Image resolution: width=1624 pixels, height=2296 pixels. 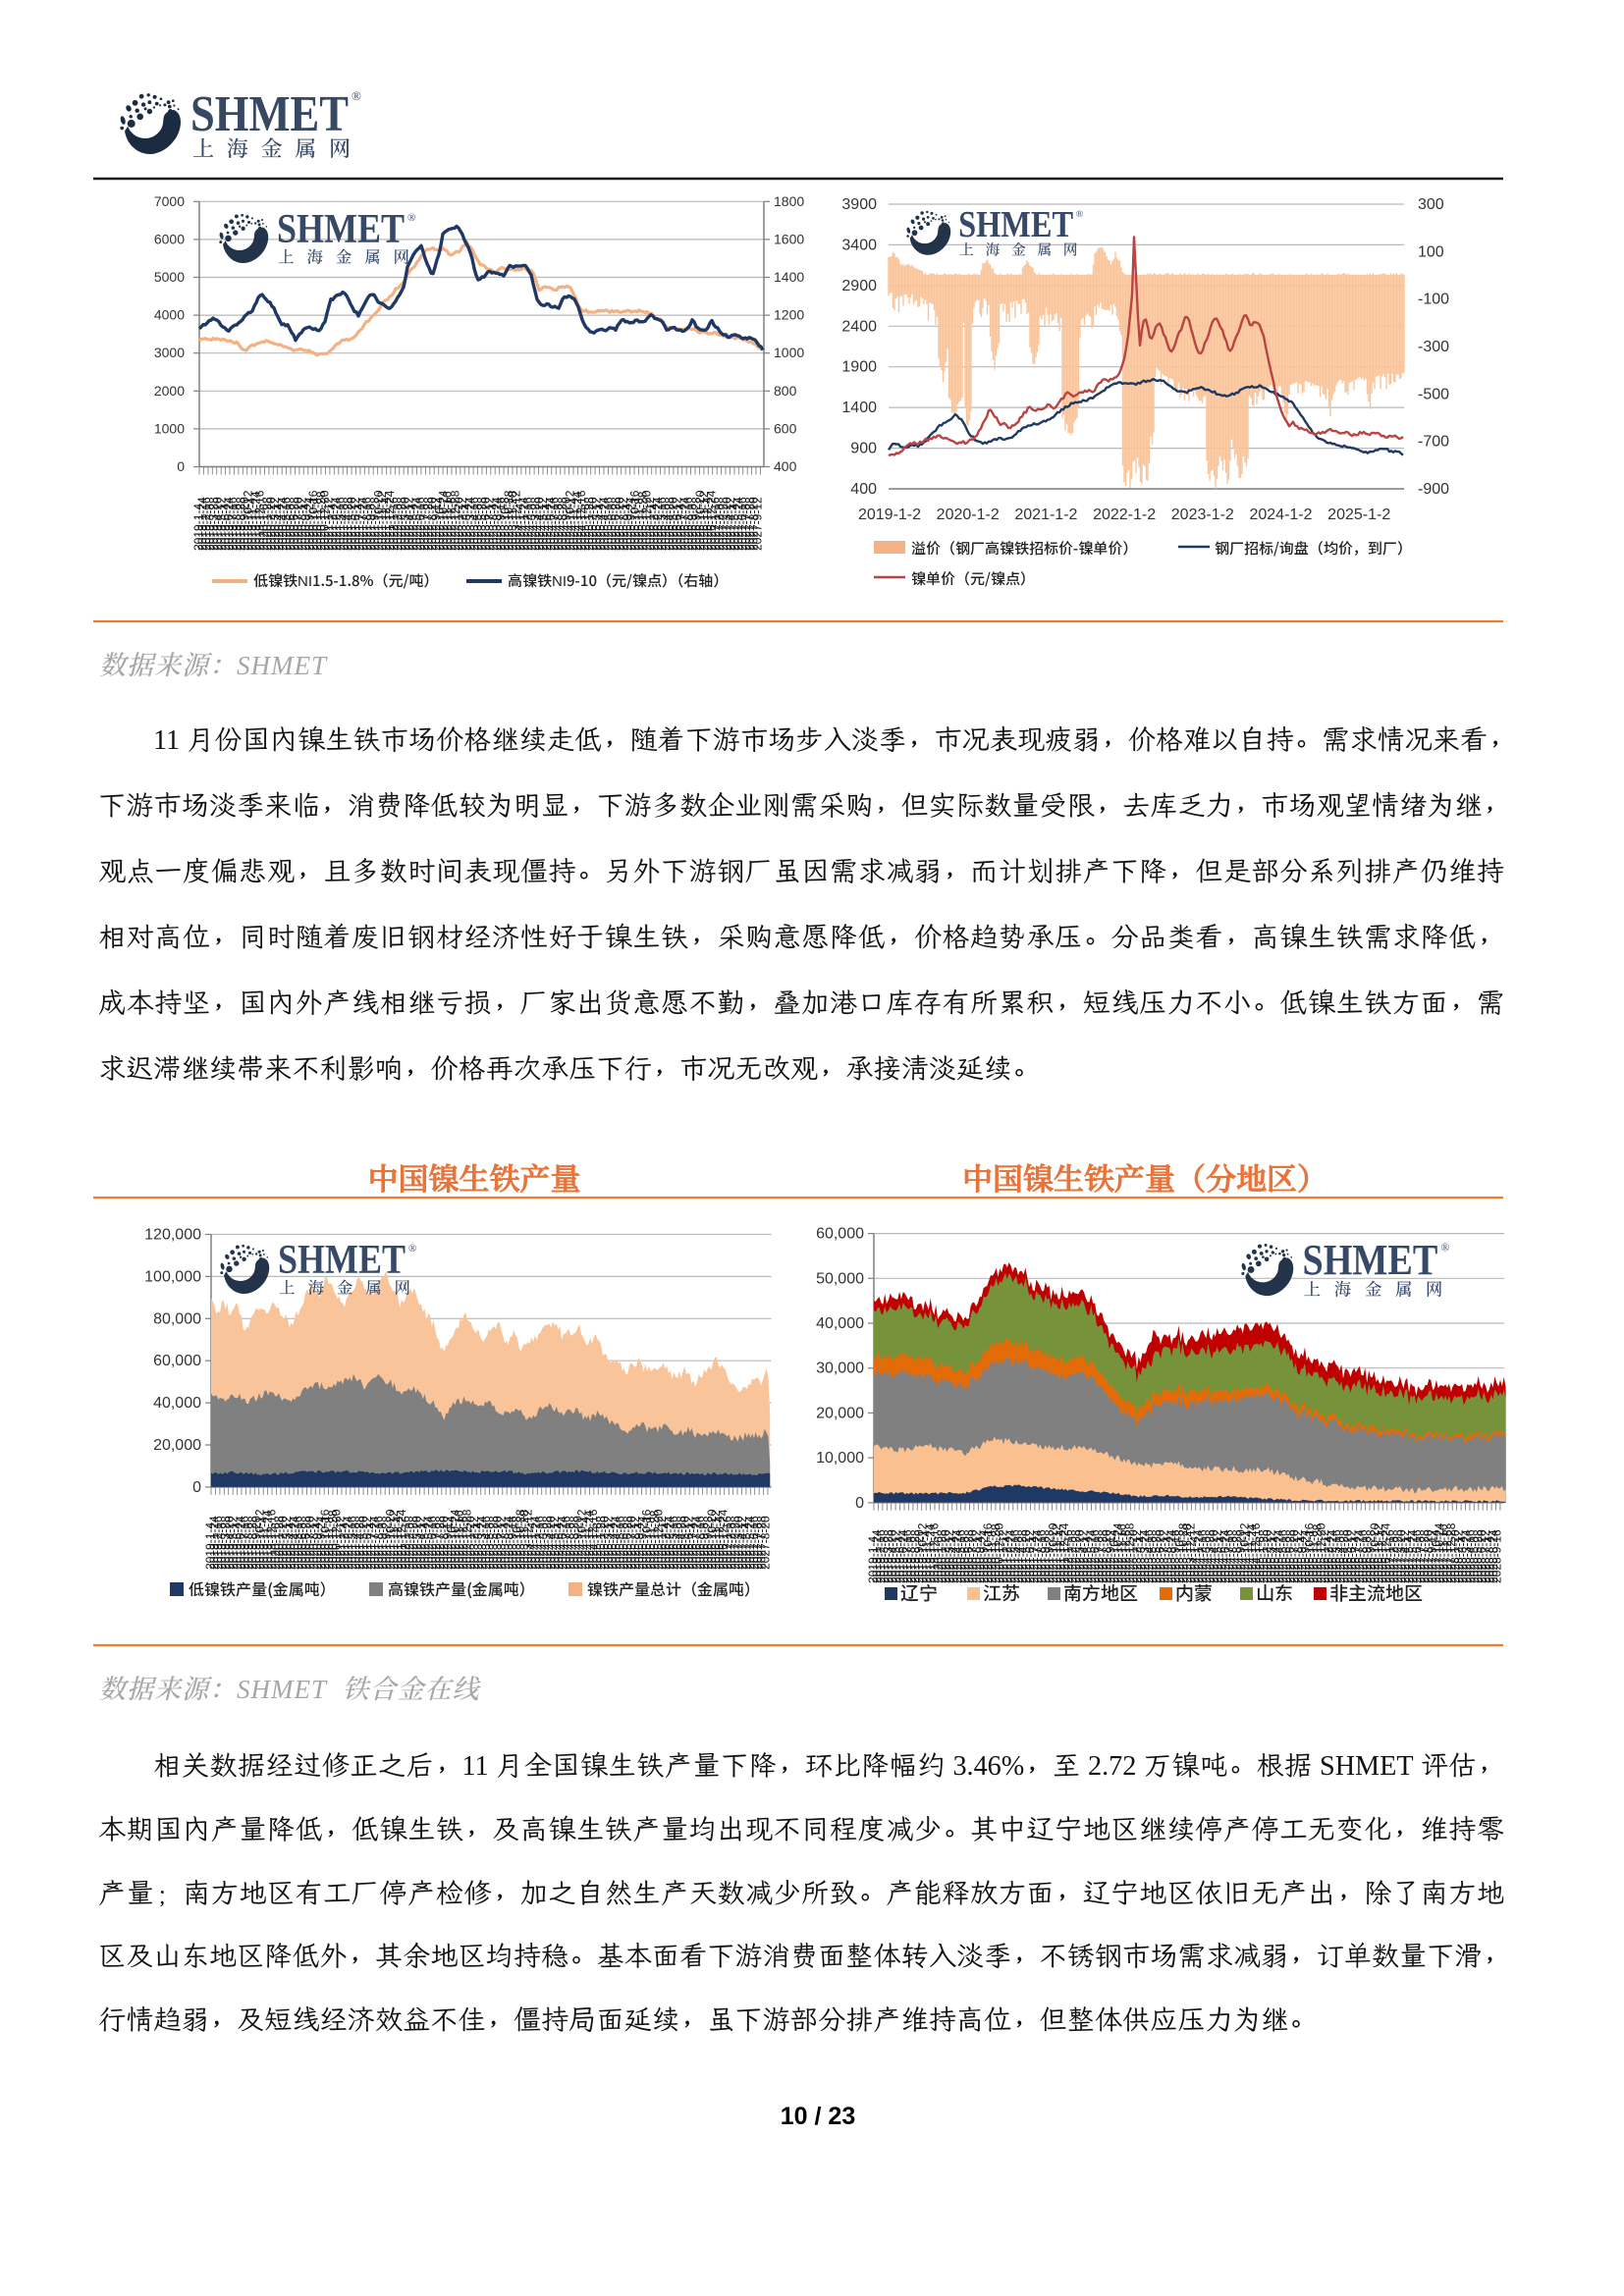 I want to click on svg-text: 2023-8-4, so click(x=493, y=527).